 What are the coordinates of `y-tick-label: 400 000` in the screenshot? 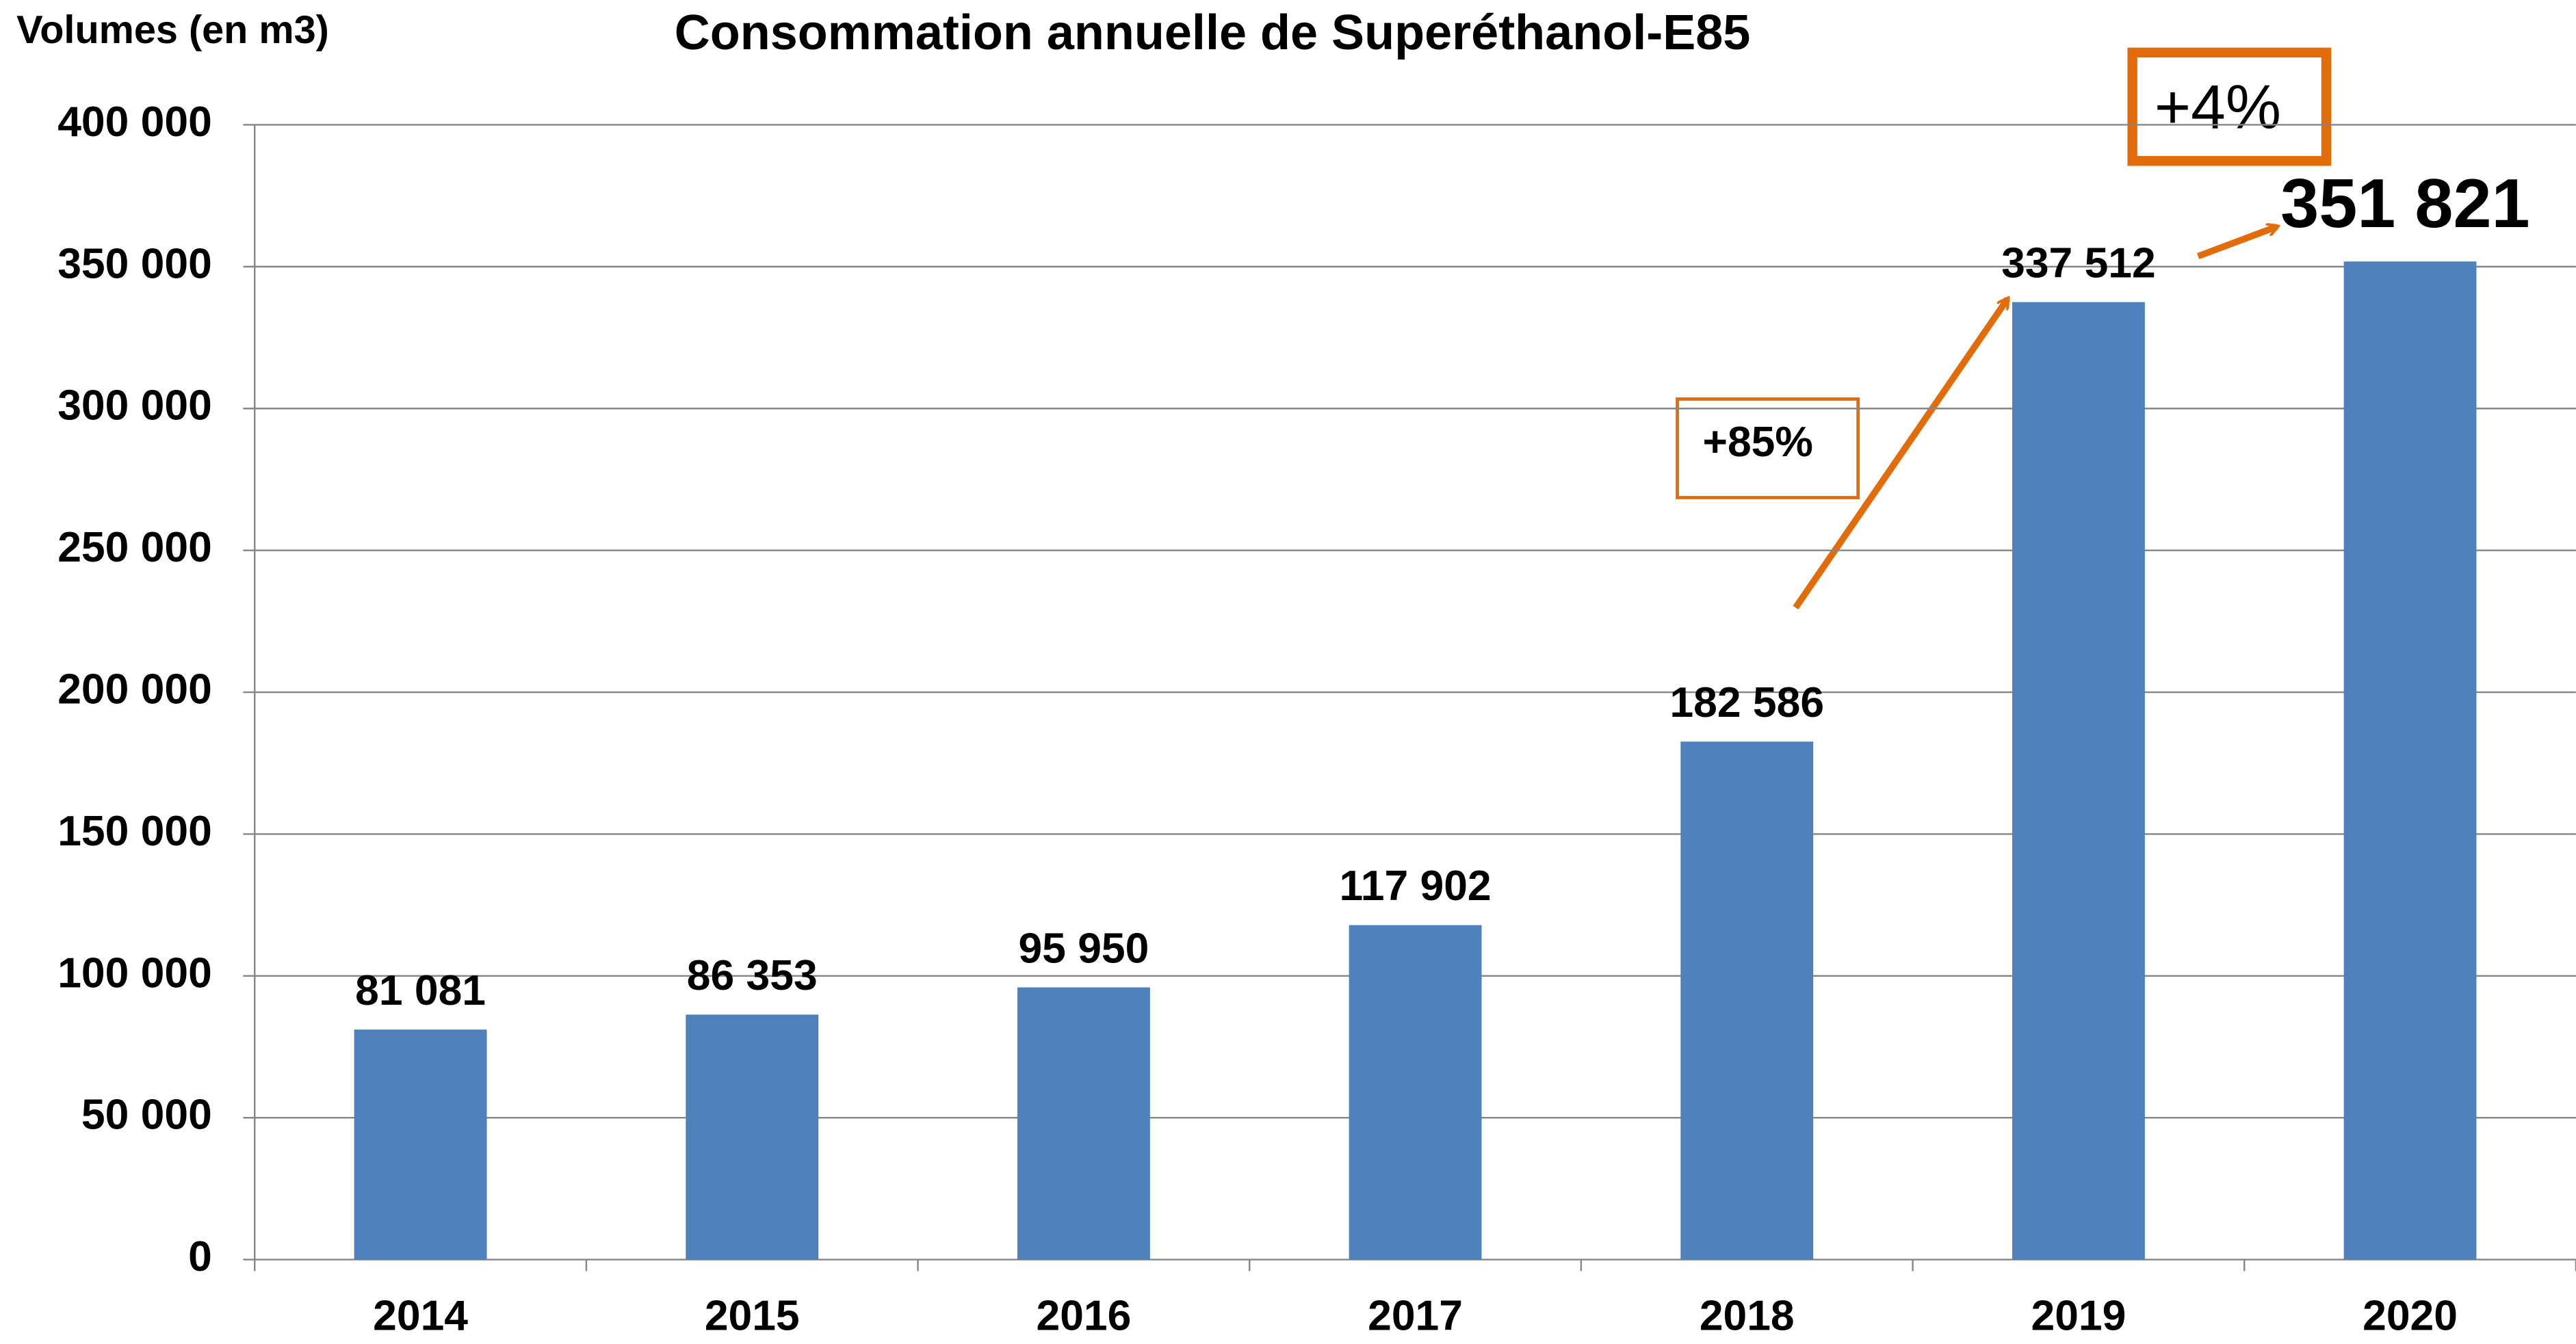 It's located at (134, 122).